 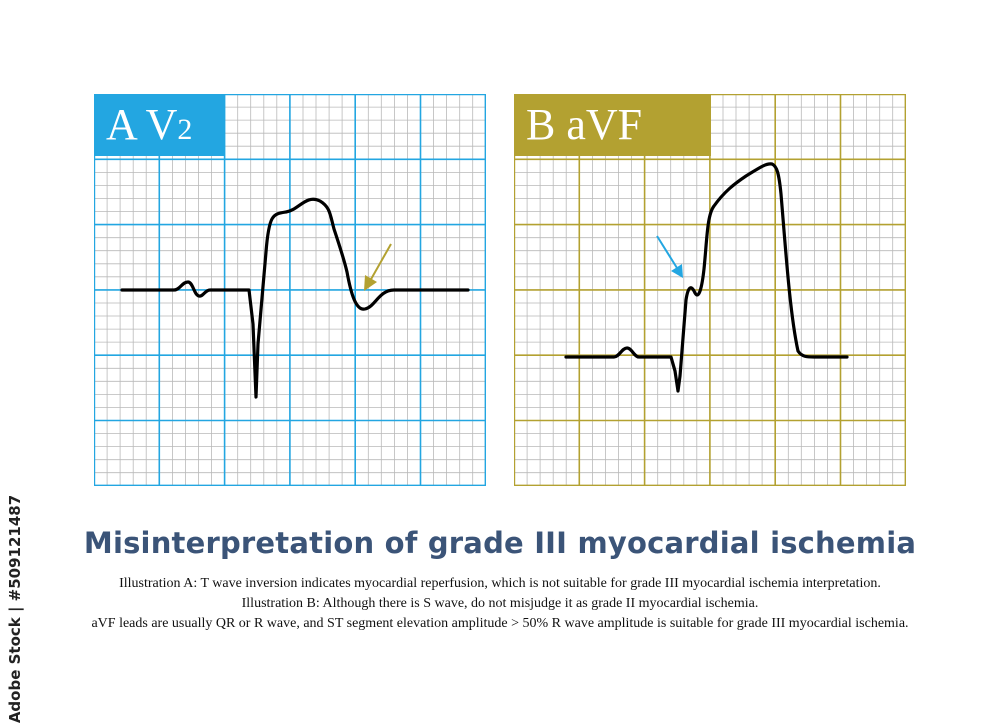 What do you see at coordinates (378, 267) in the screenshot?
I see `arrow-down-left-icon` at bounding box center [378, 267].